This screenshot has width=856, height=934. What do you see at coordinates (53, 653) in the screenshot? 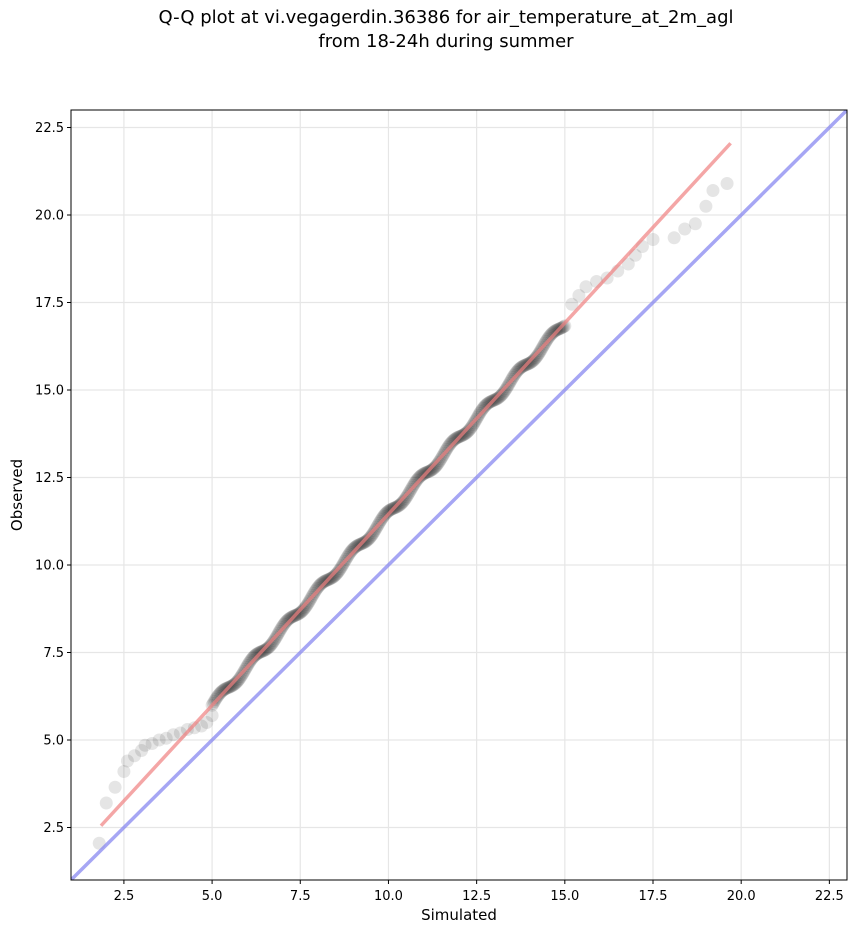
I see `y-tick-label: 7.5` at bounding box center [53, 653].